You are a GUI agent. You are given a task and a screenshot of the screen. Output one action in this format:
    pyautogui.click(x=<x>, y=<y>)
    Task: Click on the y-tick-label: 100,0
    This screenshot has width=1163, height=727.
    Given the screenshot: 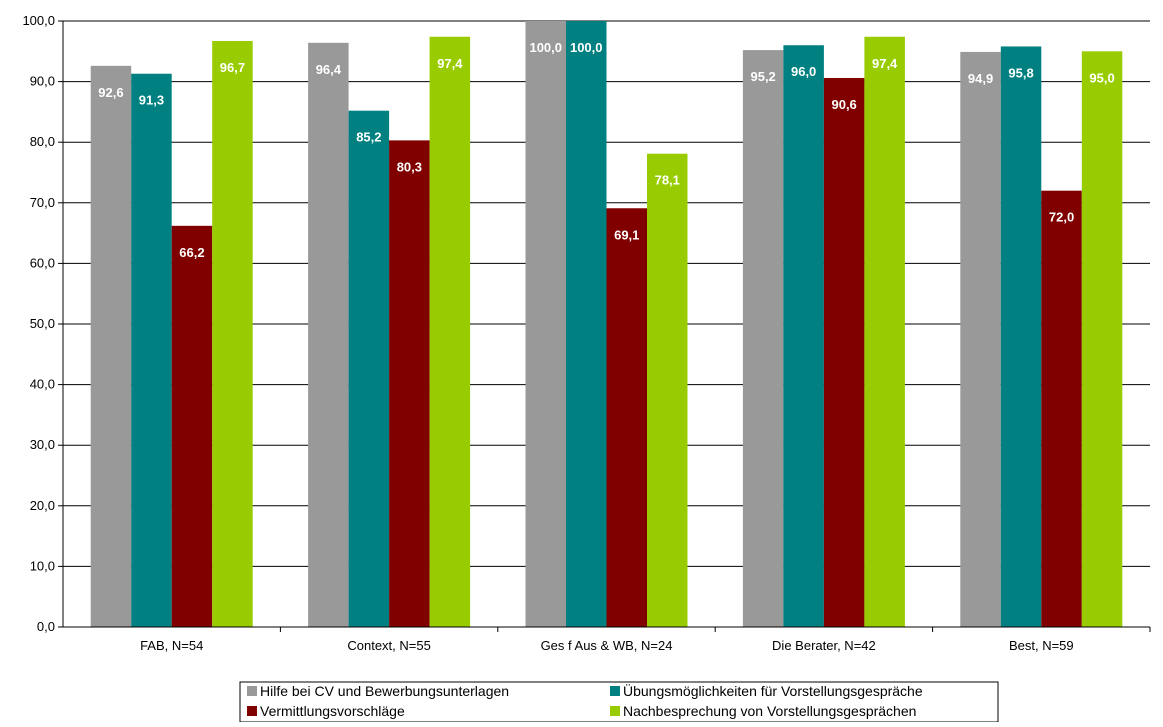 What is the action you would take?
    pyautogui.click(x=38, y=20)
    